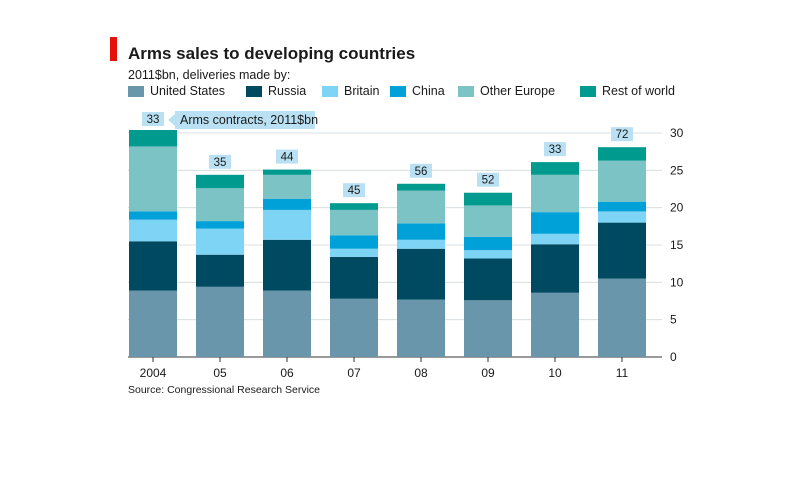  I want to click on legend-item: Rest of world, so click(627, 91).